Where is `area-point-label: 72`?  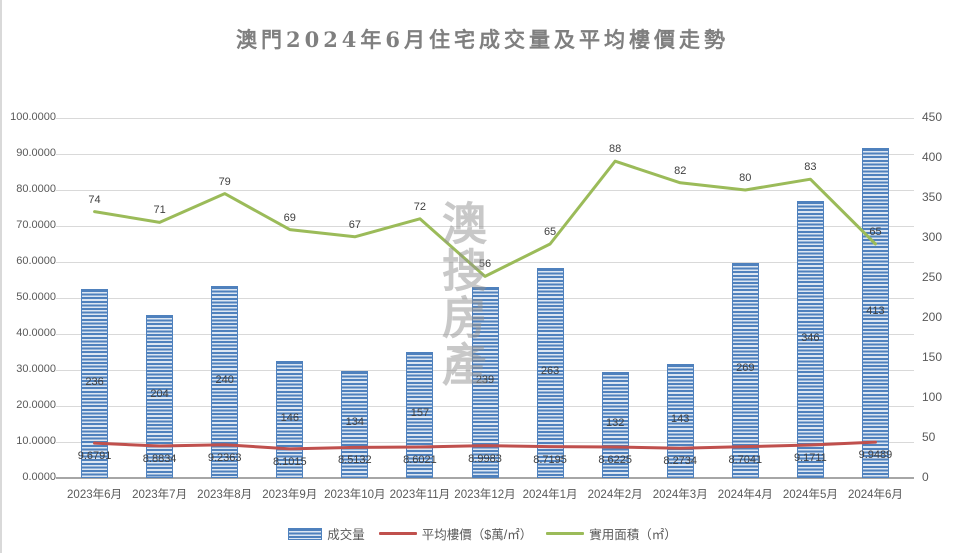
area-point-label: 72 is located at coordinates (420, 206).